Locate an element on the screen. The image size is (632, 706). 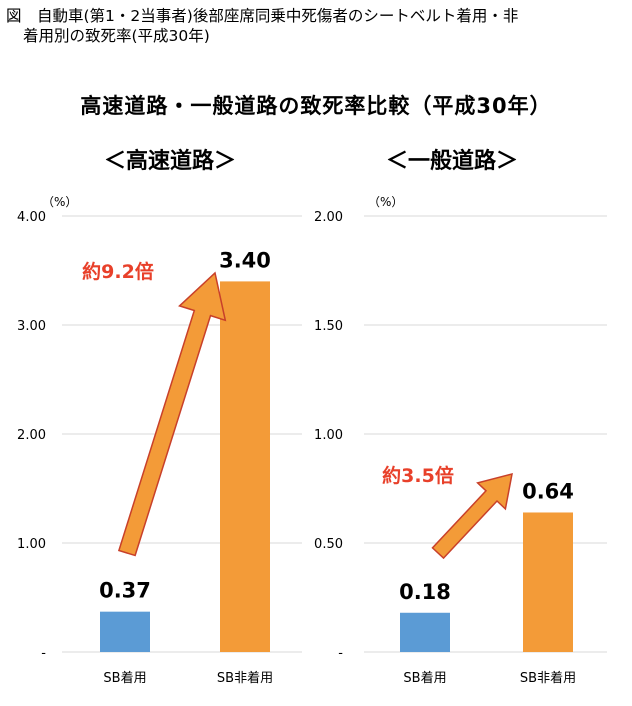
caption-line-1: 図 自動車(第1・2当事者)後部座席同乗中死傷者のシートベルト着用・非 is located at coordinates (262, 16).